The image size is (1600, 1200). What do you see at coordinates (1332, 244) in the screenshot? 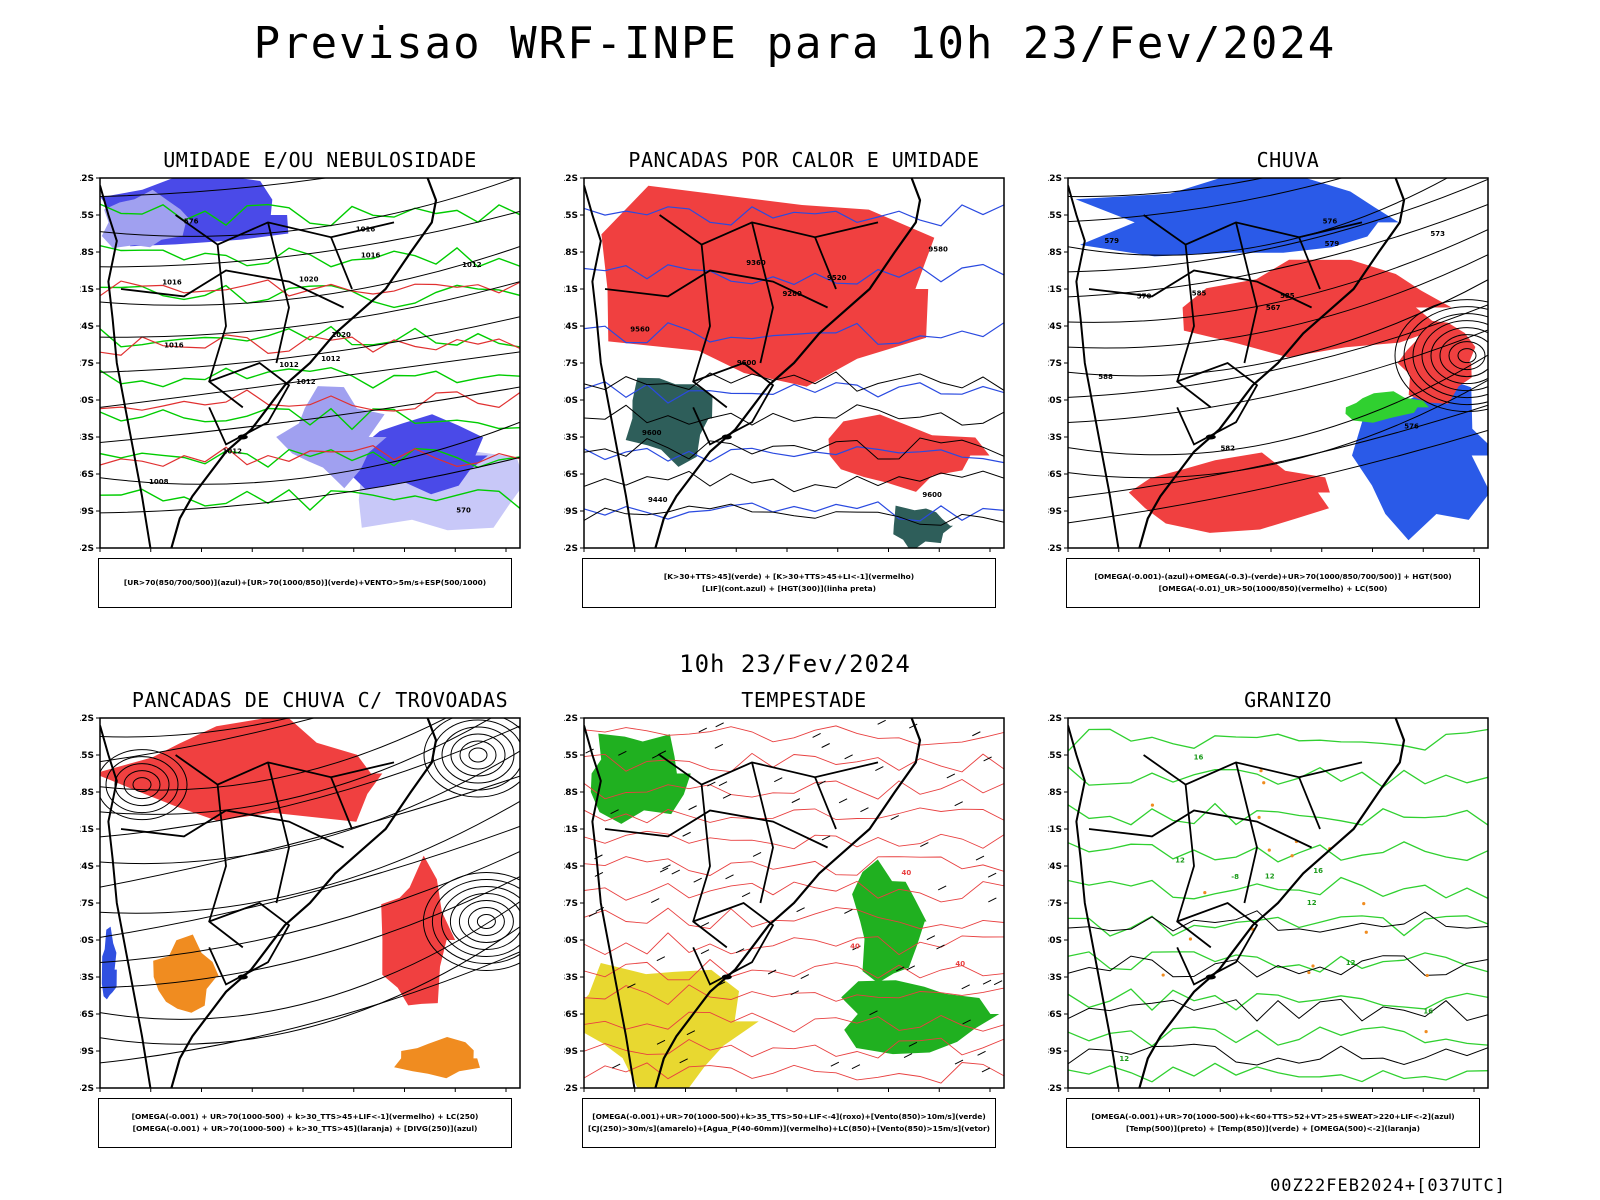
I see `contour-label: 579` at bounding box center [1332, 244].